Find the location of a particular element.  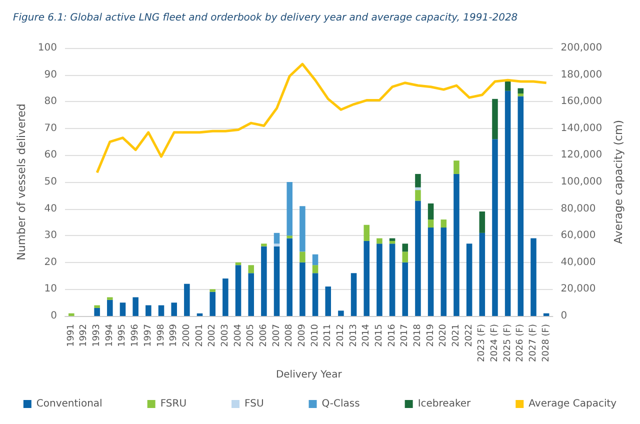

x-tick-label: 2014 is located at coordinates (367, 335).